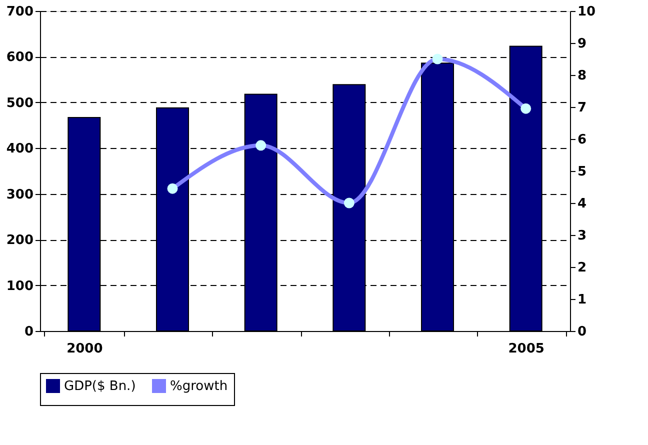  Describe the element at coordinates (582, 172) in the screenshot. I see `y2-tick-label: 5` at that location.